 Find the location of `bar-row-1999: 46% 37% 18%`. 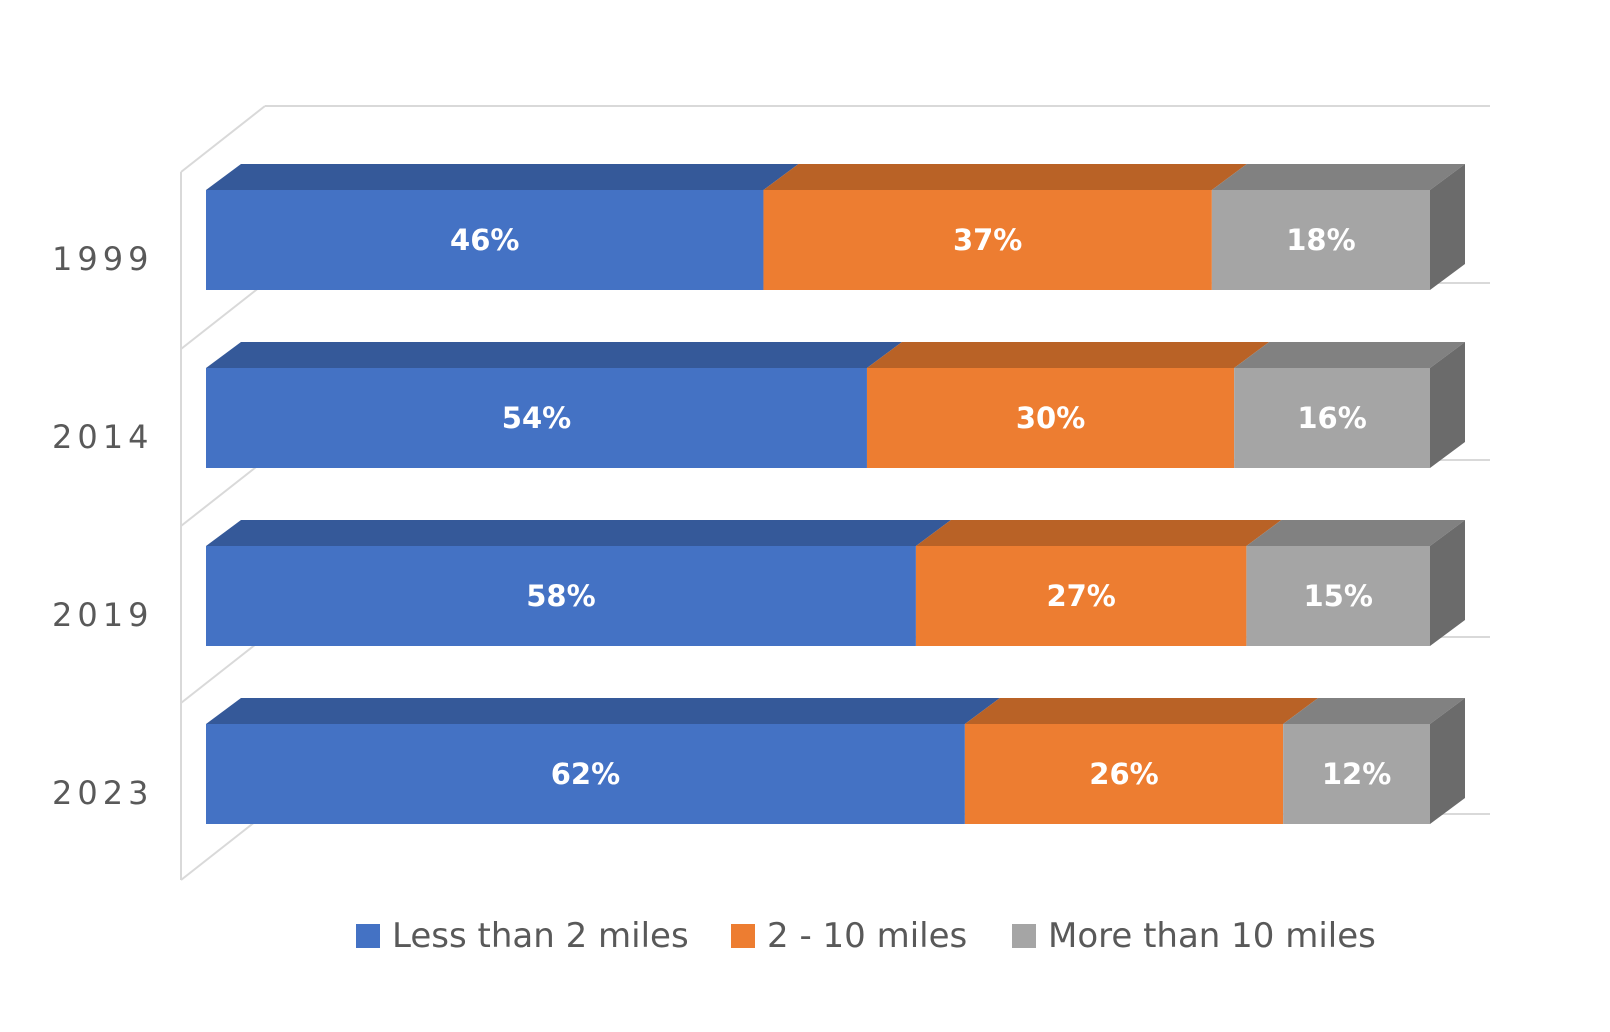

bar-row-1999: 46% 37% 18% is located at coordinates (835, 227).